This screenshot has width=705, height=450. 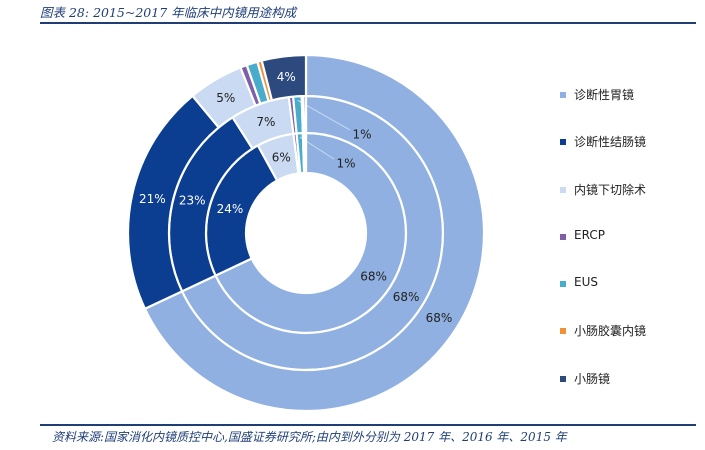 I want to click on legend-label: 诊断性结肠镜, so click(x=610, y=142).